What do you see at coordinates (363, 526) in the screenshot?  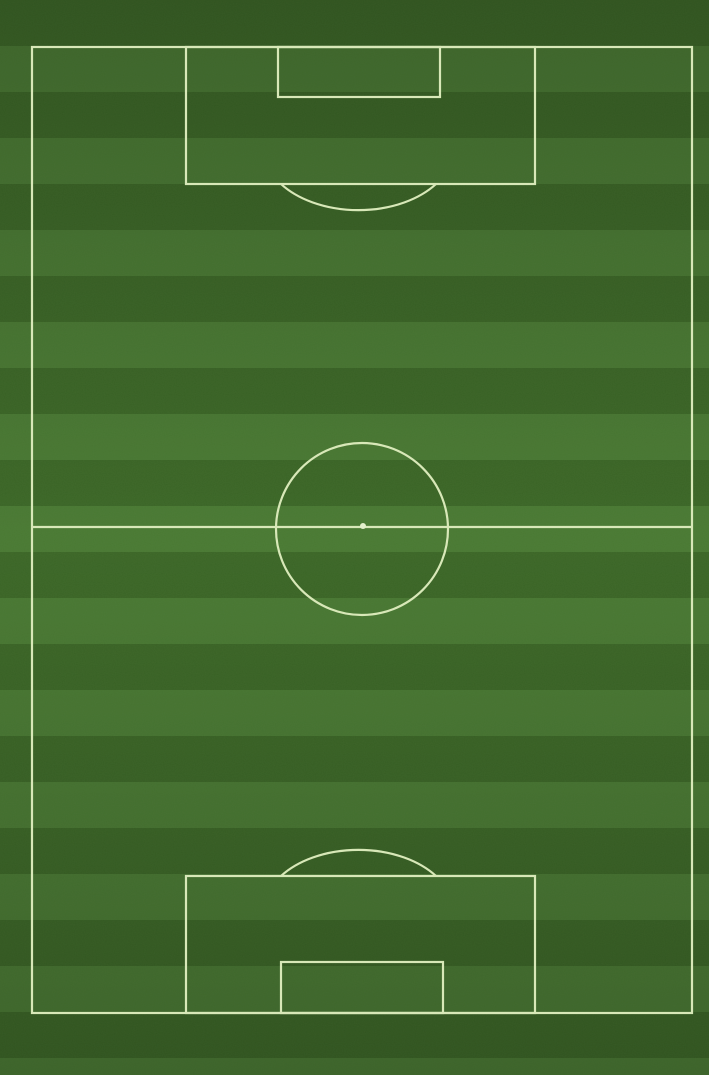 I see `centre-spot` at bounding box center [363, 526].